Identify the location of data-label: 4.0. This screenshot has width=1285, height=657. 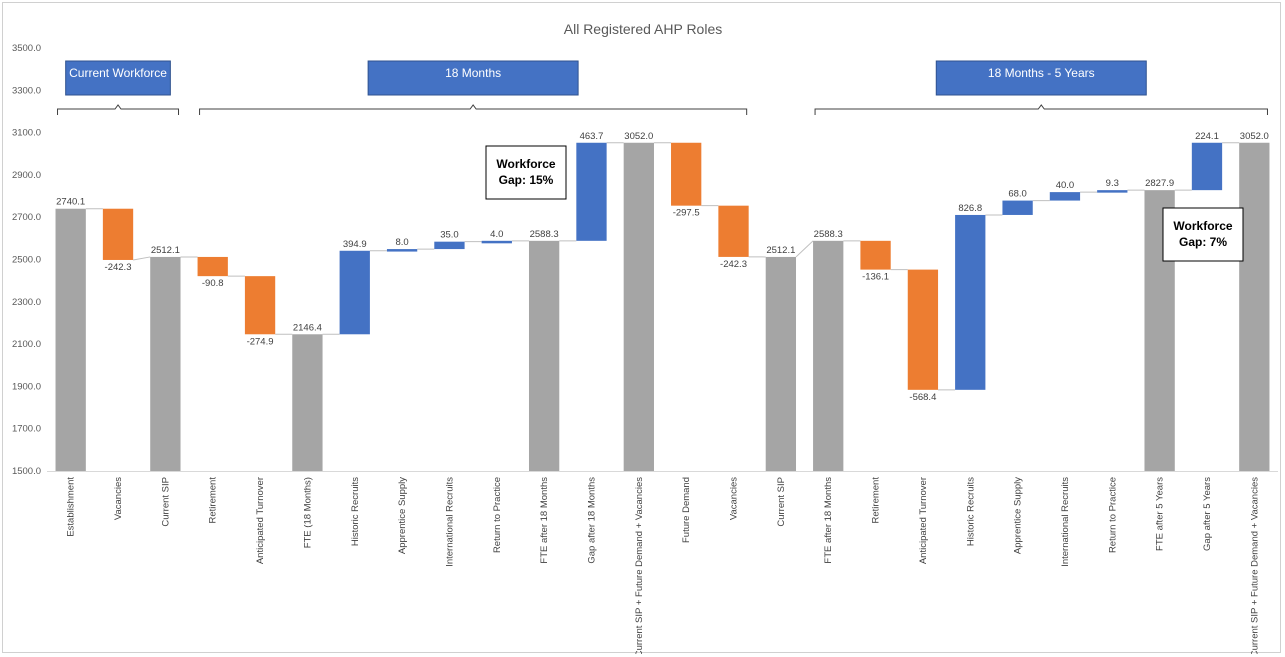
(496, 234).